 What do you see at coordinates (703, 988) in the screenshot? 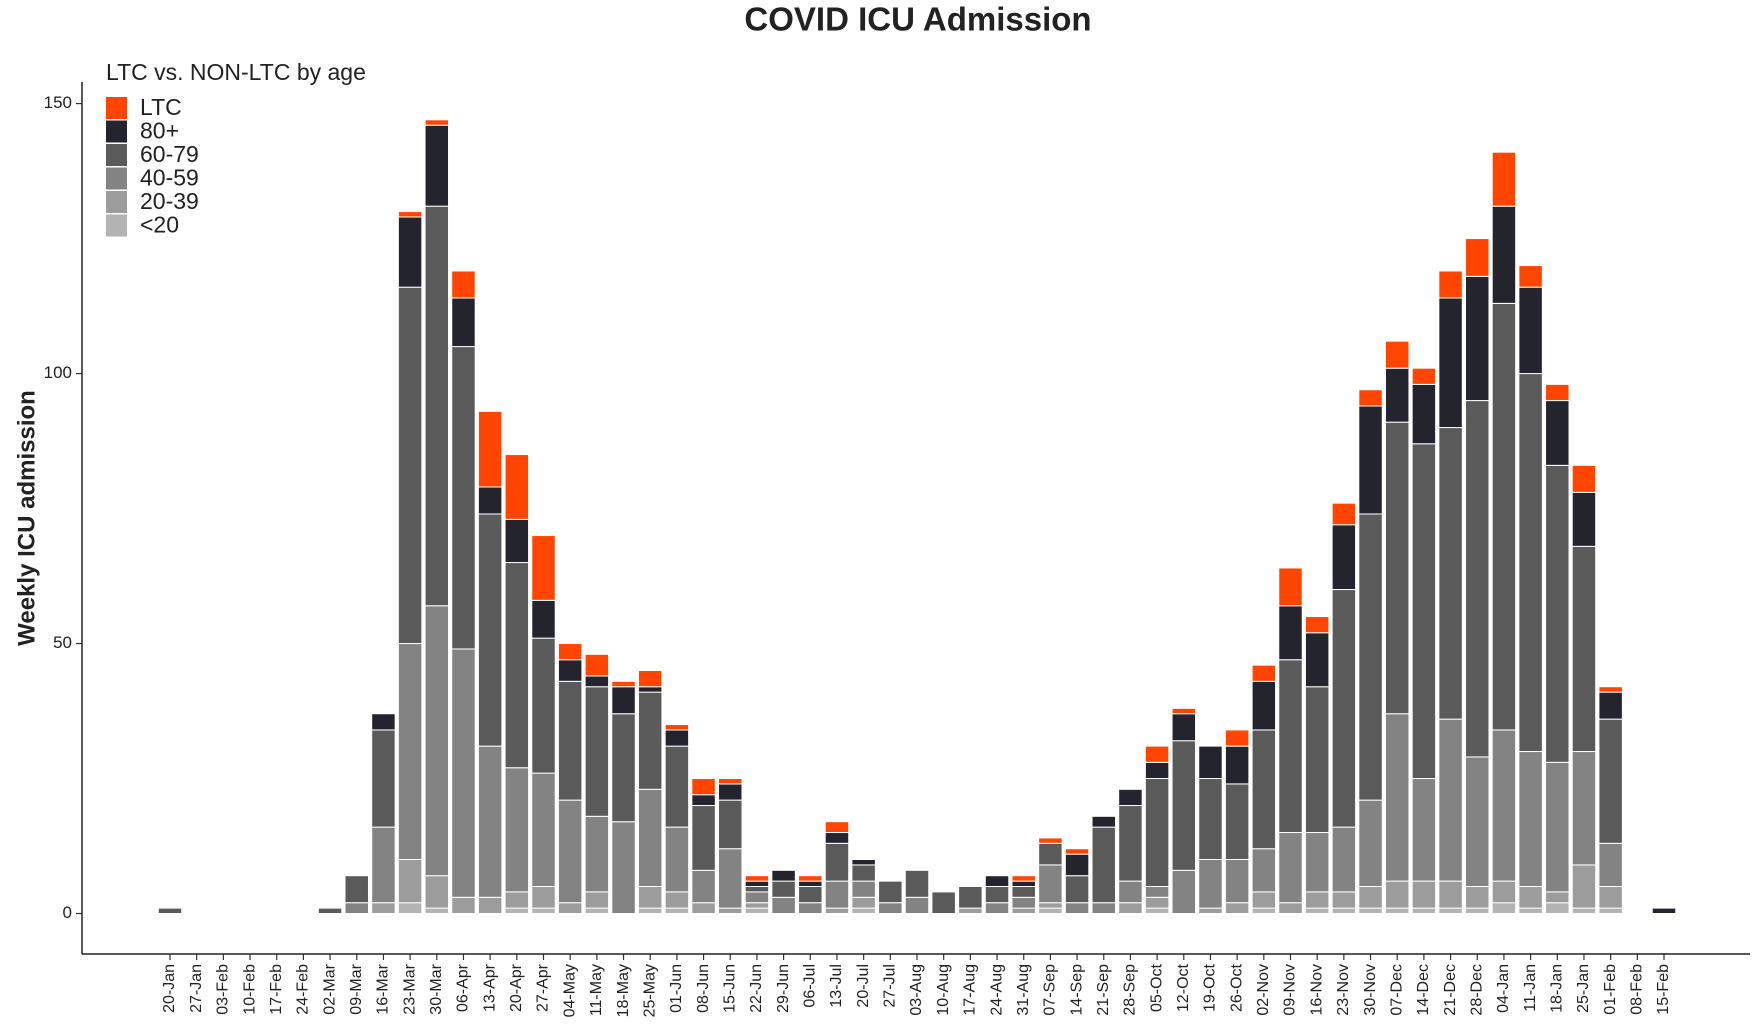
I see `x-tick-label: 08-Jun` at bounding box center [703, 988].